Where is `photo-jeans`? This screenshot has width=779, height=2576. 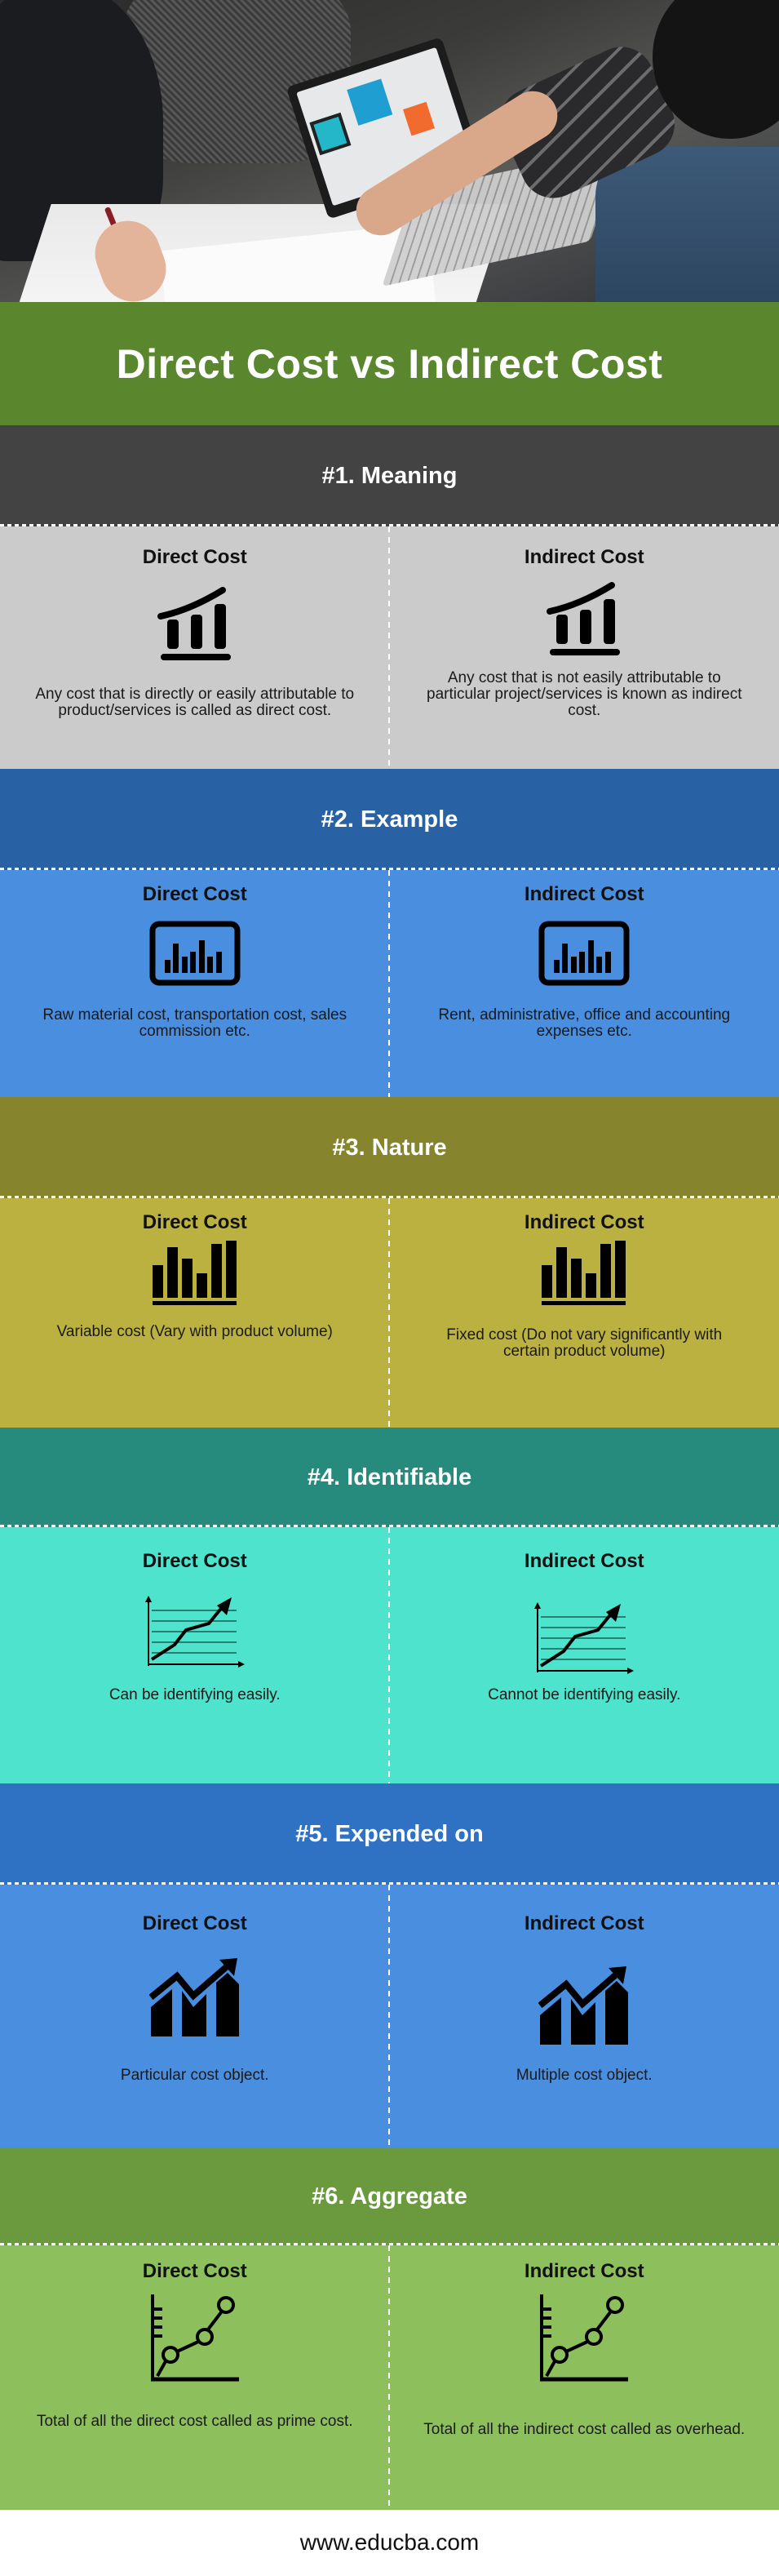 photo-jeans is located at coordinates (687, 224).